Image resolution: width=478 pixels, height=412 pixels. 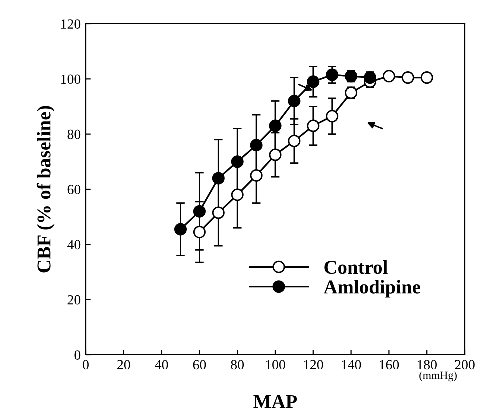 What do you see at coordinates (427, 365) in the screenshot?
I see `x-tick-label: 180` at bounding box center [427, 365].